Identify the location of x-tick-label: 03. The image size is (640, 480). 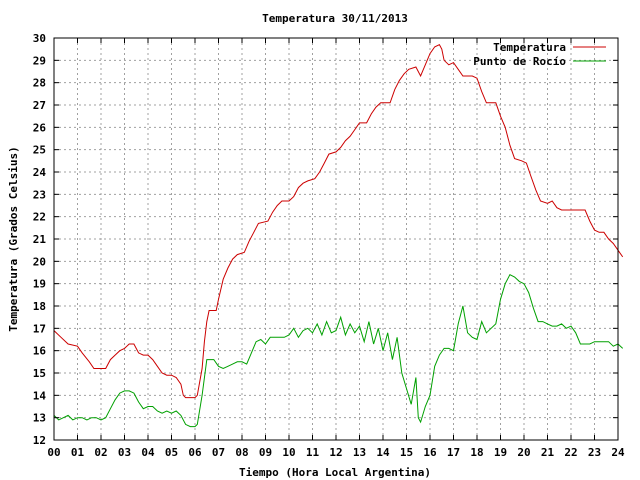
(124, 452).